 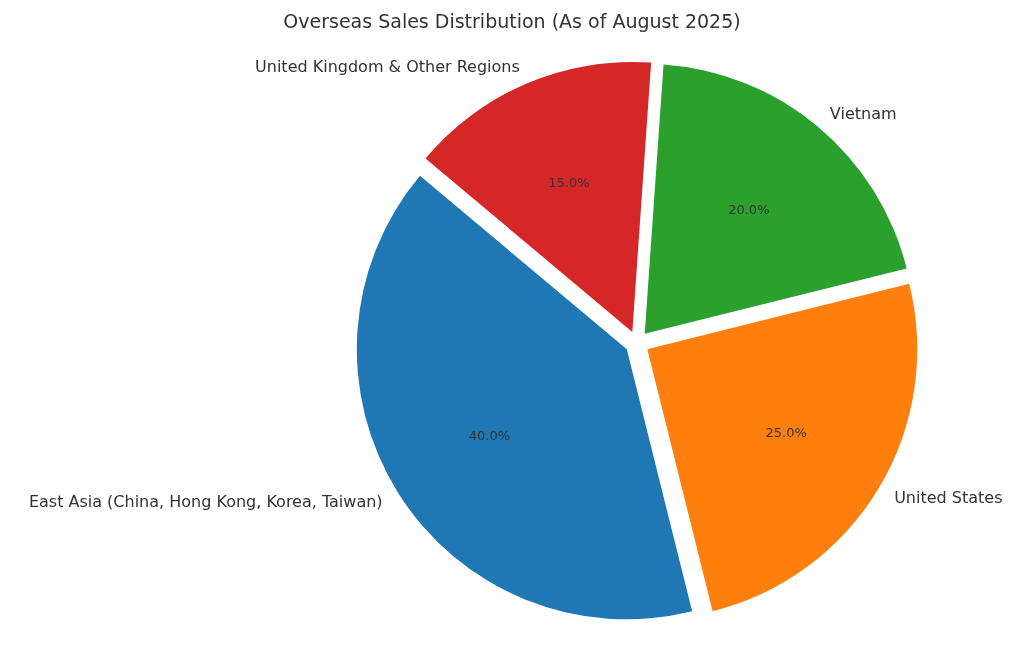 I want to click on slice-label: Vietnam, so click(x=863, y=113).